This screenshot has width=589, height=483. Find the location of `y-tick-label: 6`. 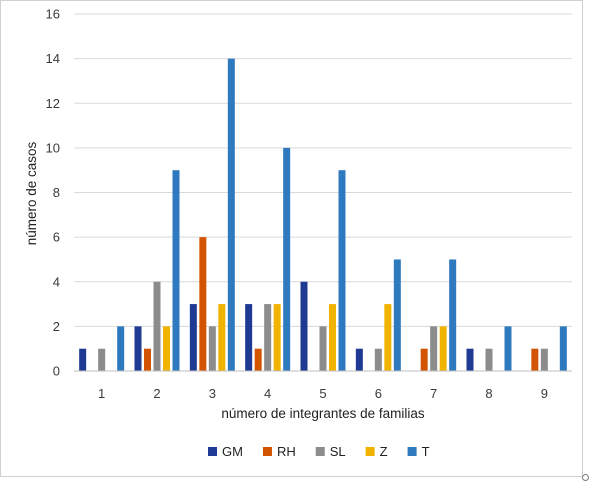

y-tick-label: 6 is located at coordinates (56, 237).